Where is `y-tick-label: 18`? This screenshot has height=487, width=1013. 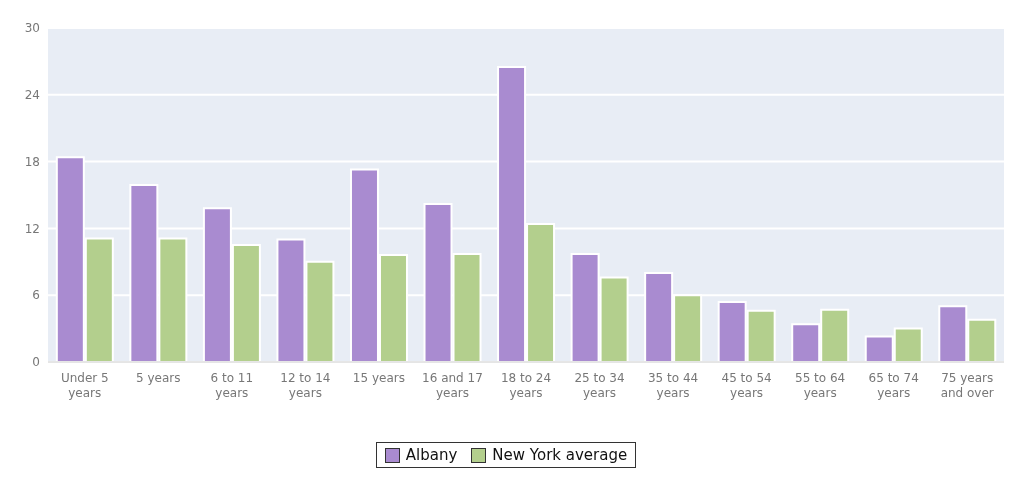 y-tick-label: 18 is located at coordinates (32, 161).